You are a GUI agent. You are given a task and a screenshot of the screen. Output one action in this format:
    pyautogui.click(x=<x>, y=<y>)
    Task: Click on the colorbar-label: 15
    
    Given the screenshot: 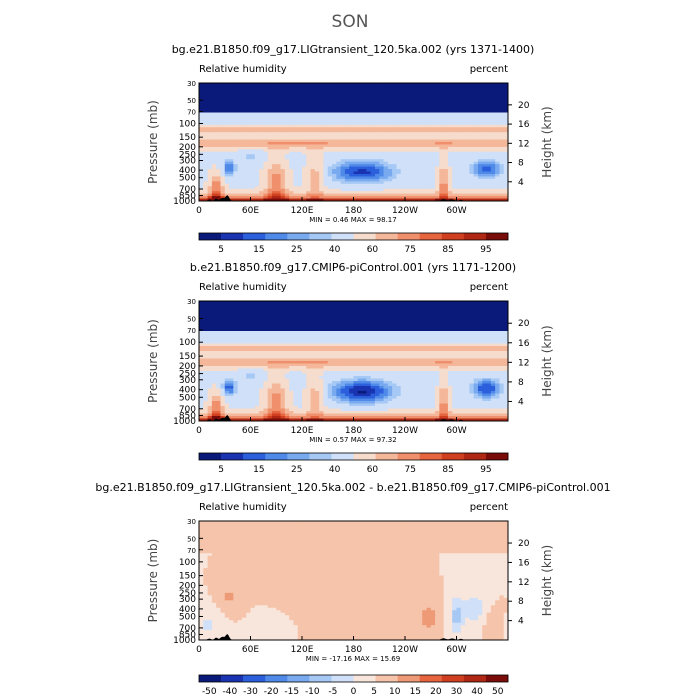 What is the action you would take?
    pyautogui.click(x=258, y=250)
    